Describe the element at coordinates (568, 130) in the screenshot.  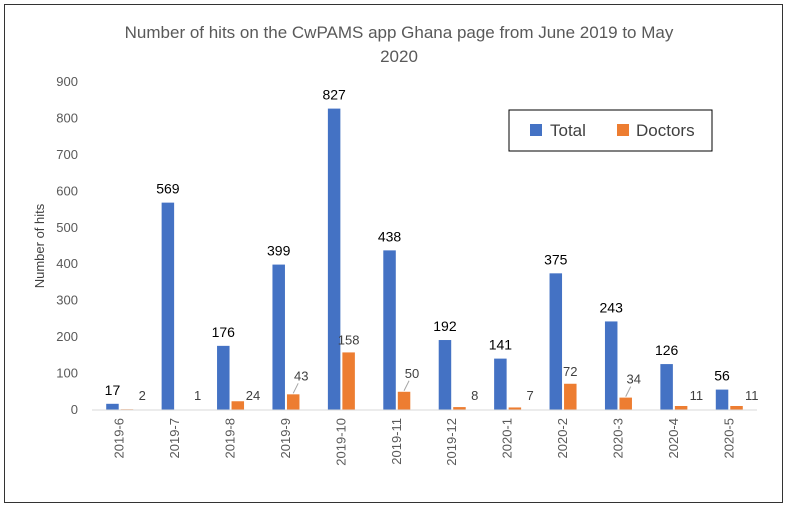
I see `legend-label: Total` at that location.